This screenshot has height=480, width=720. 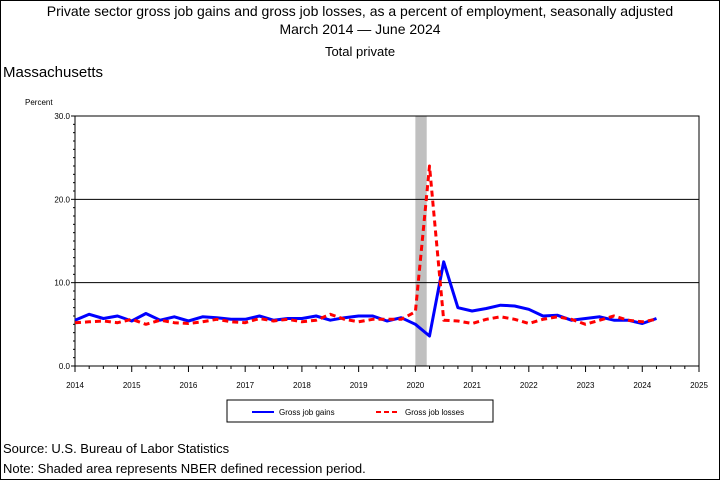 What do you see at coordinates (245, 385) in the screenshot?
I see `x-tick-label: 2017` at bounding box center [245, 385].